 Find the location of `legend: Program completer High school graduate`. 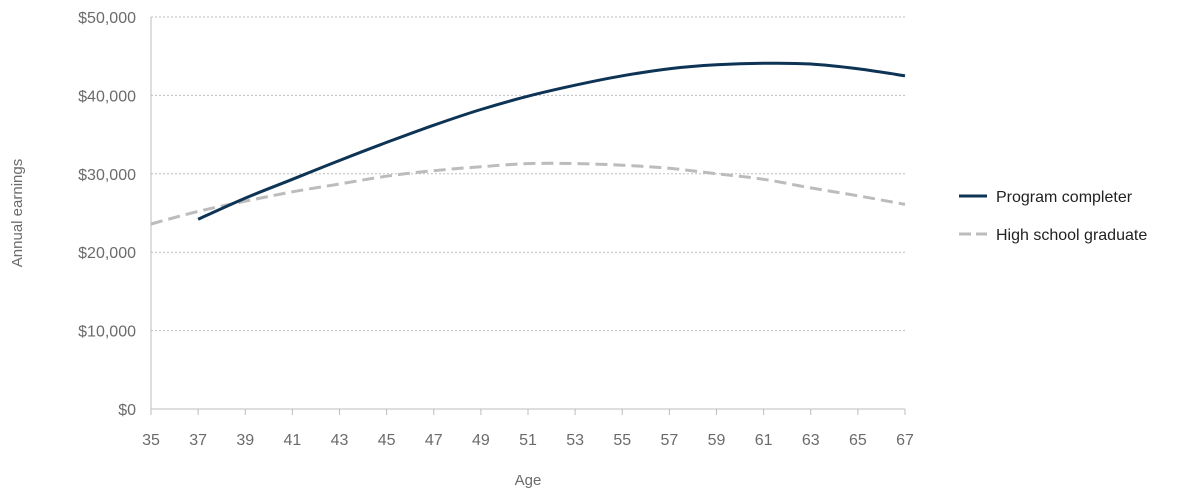

legend: Program completer High school graduate is located at coordinates (1053, 216).